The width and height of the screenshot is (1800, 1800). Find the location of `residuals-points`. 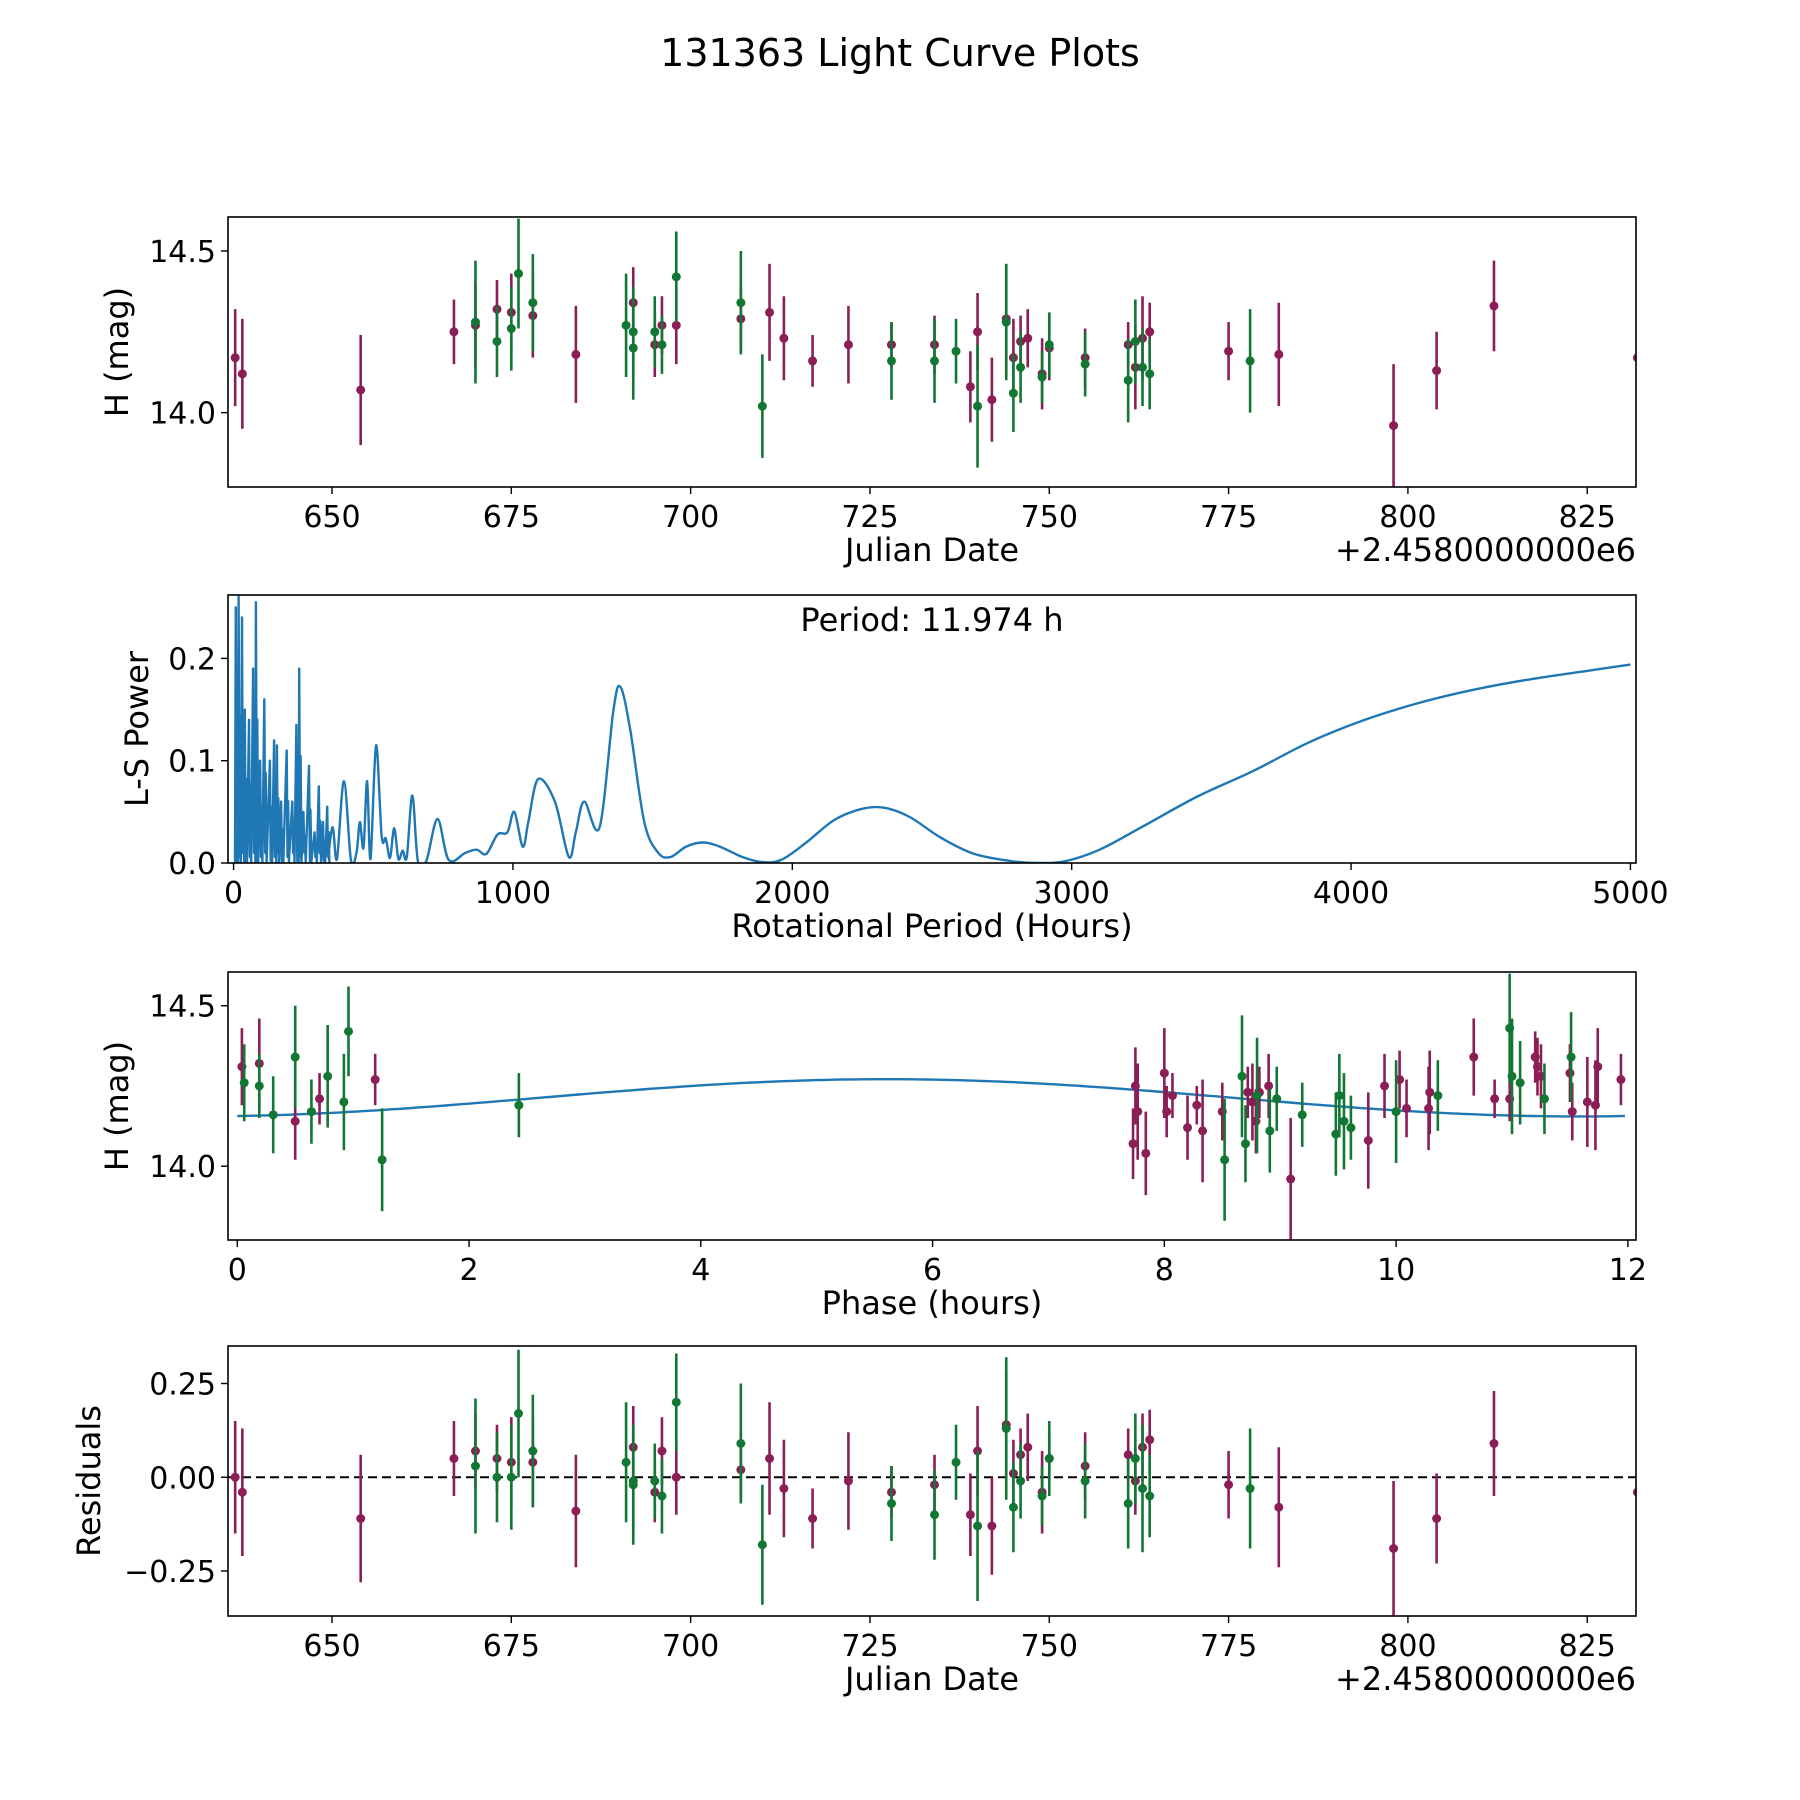

residuals-points is located at coordinates (933, 1482).